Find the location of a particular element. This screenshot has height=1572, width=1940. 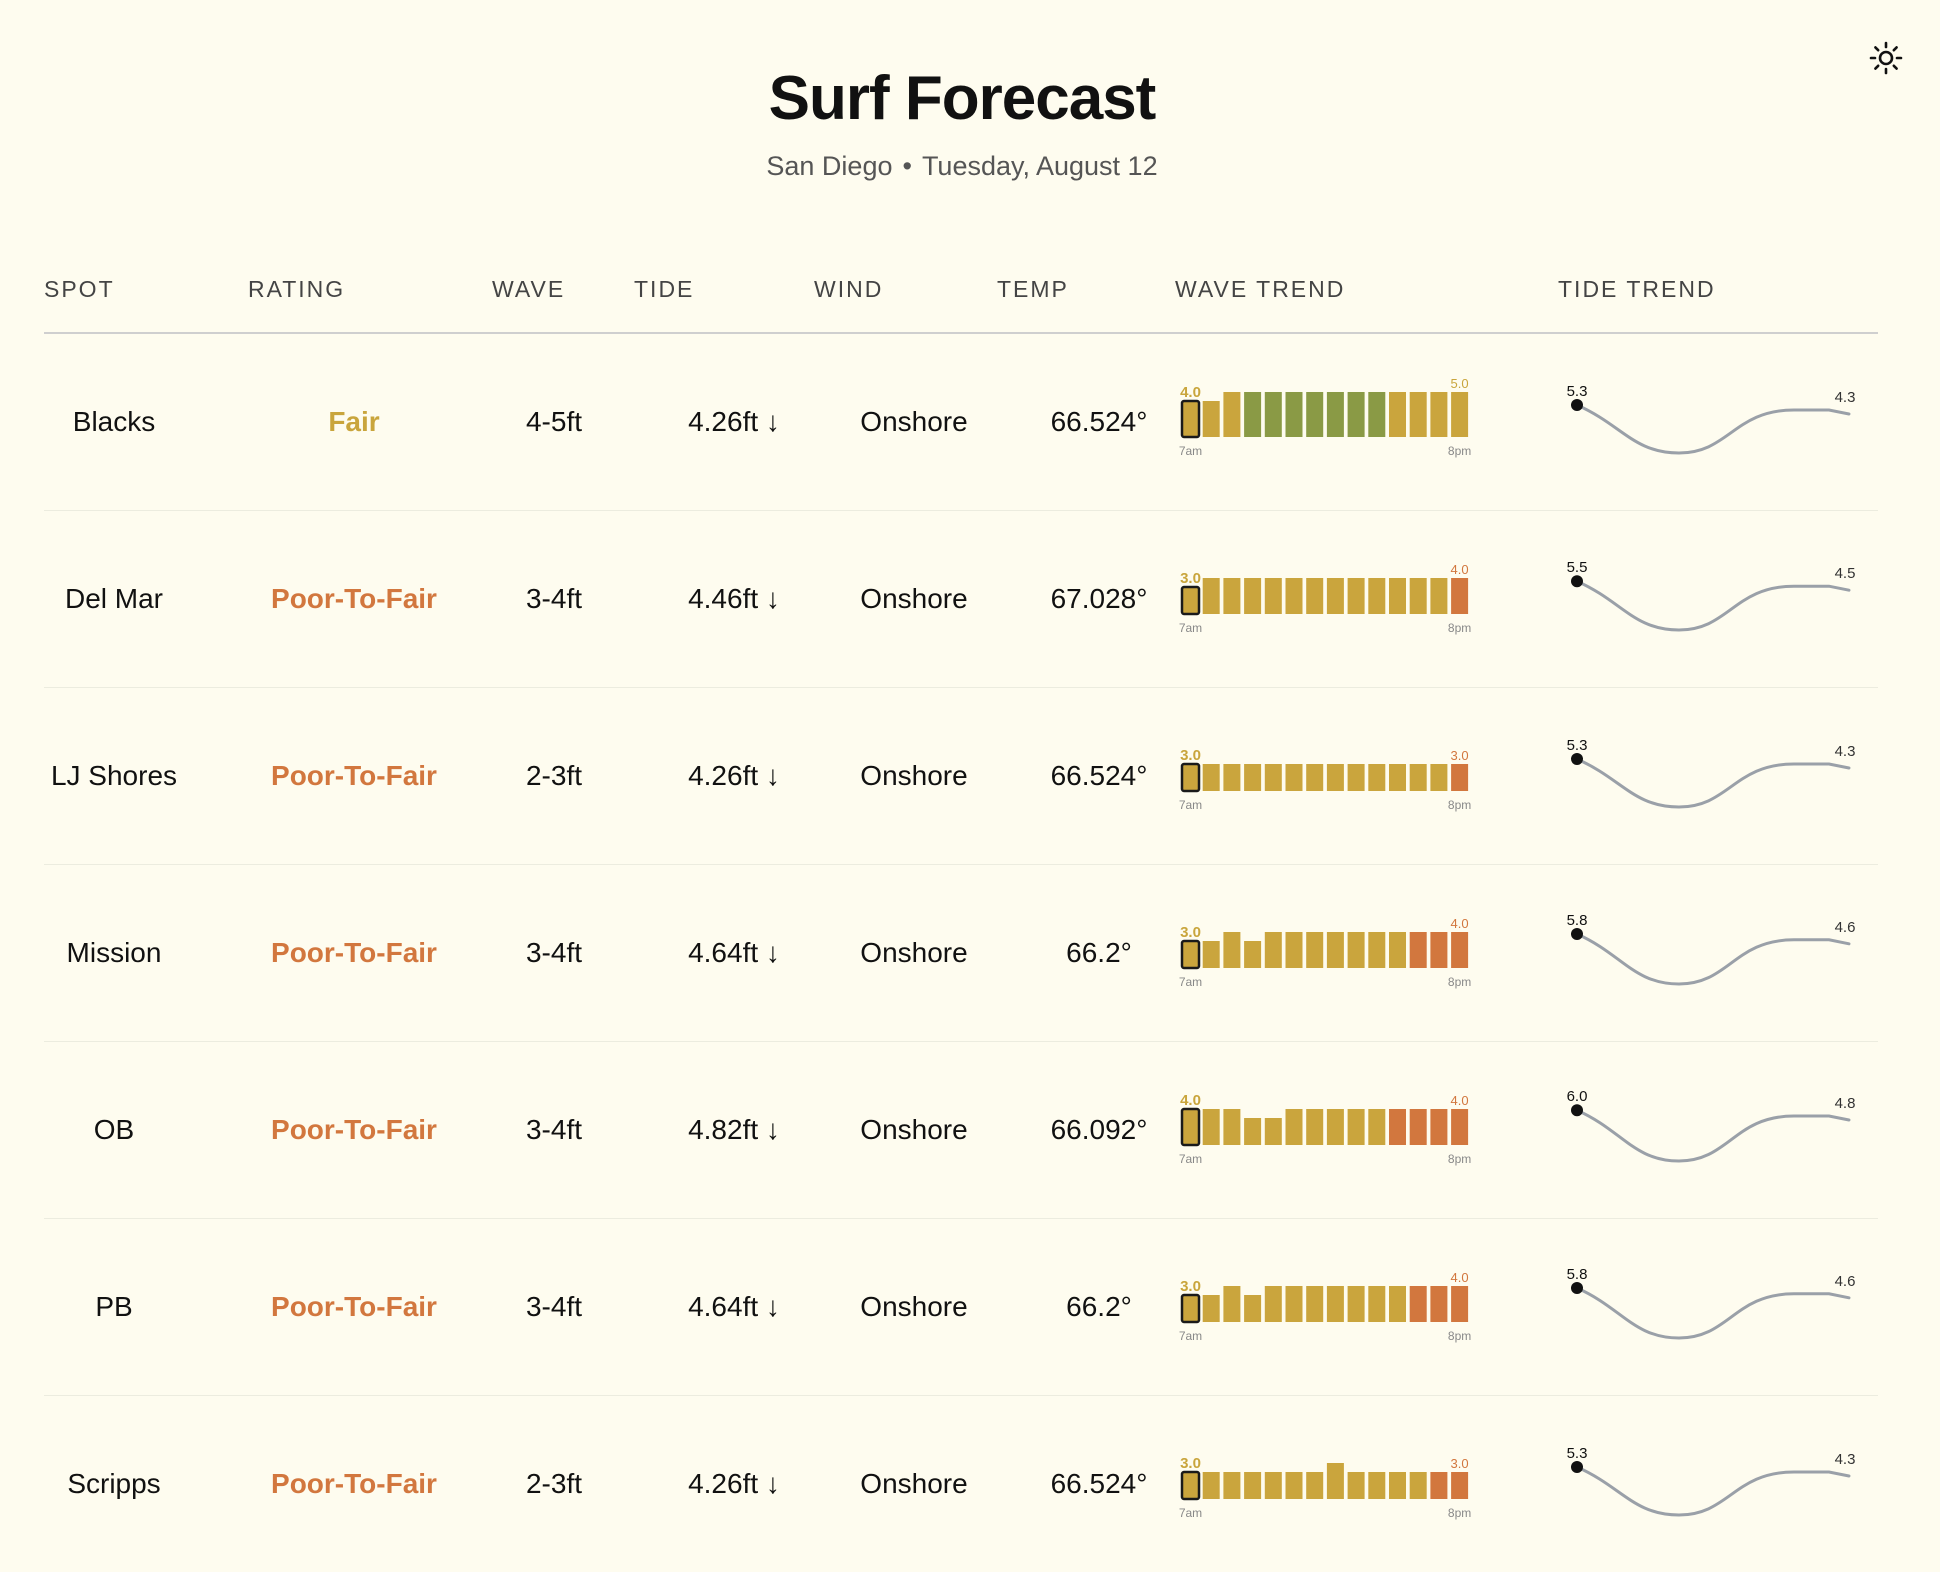

tide-trend-chart: 5.8 4.6 is located at coordinates (1709, 1307).